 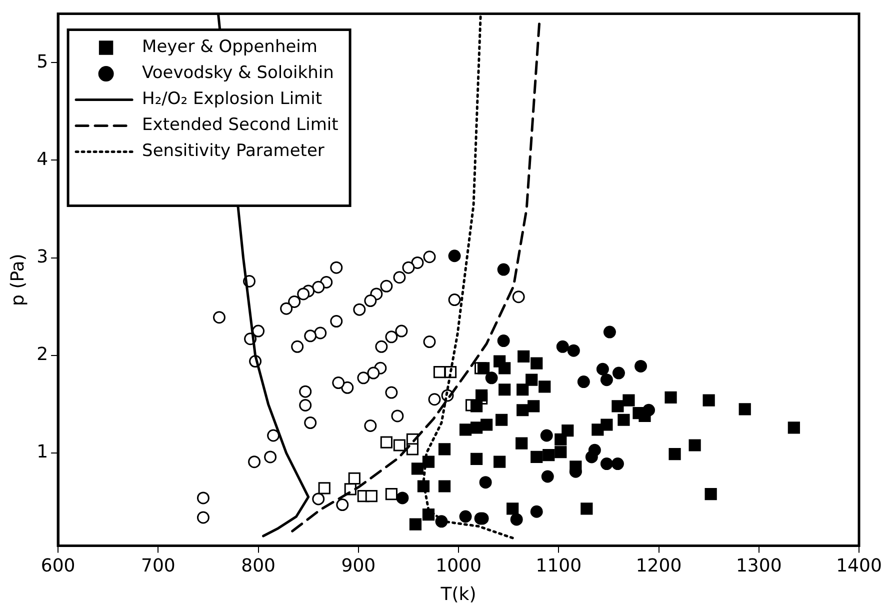 I want to click on y-axis-title: p (Pa), so click(x=17, y=280).